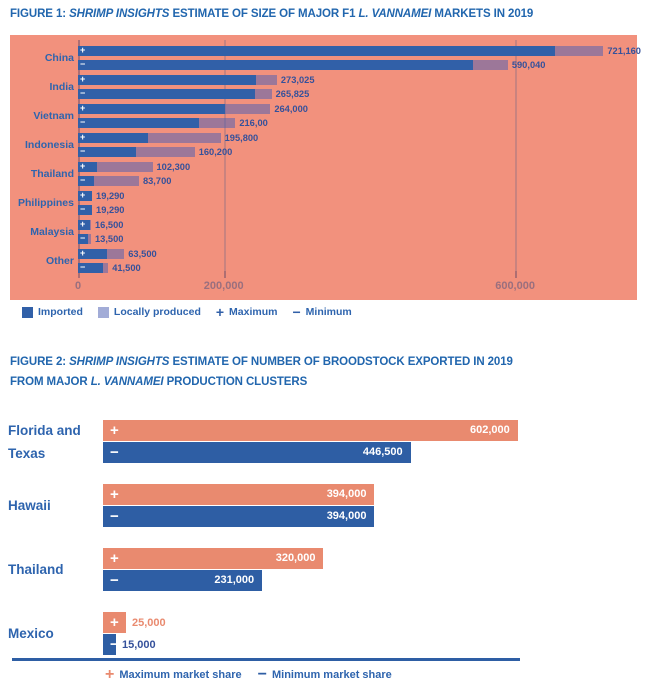 This screenshot has height=700, width=646. What do you see at coordinates (59, 261) in the screenshot?
I see `country-label: Other` at bounding box center [59, 261].